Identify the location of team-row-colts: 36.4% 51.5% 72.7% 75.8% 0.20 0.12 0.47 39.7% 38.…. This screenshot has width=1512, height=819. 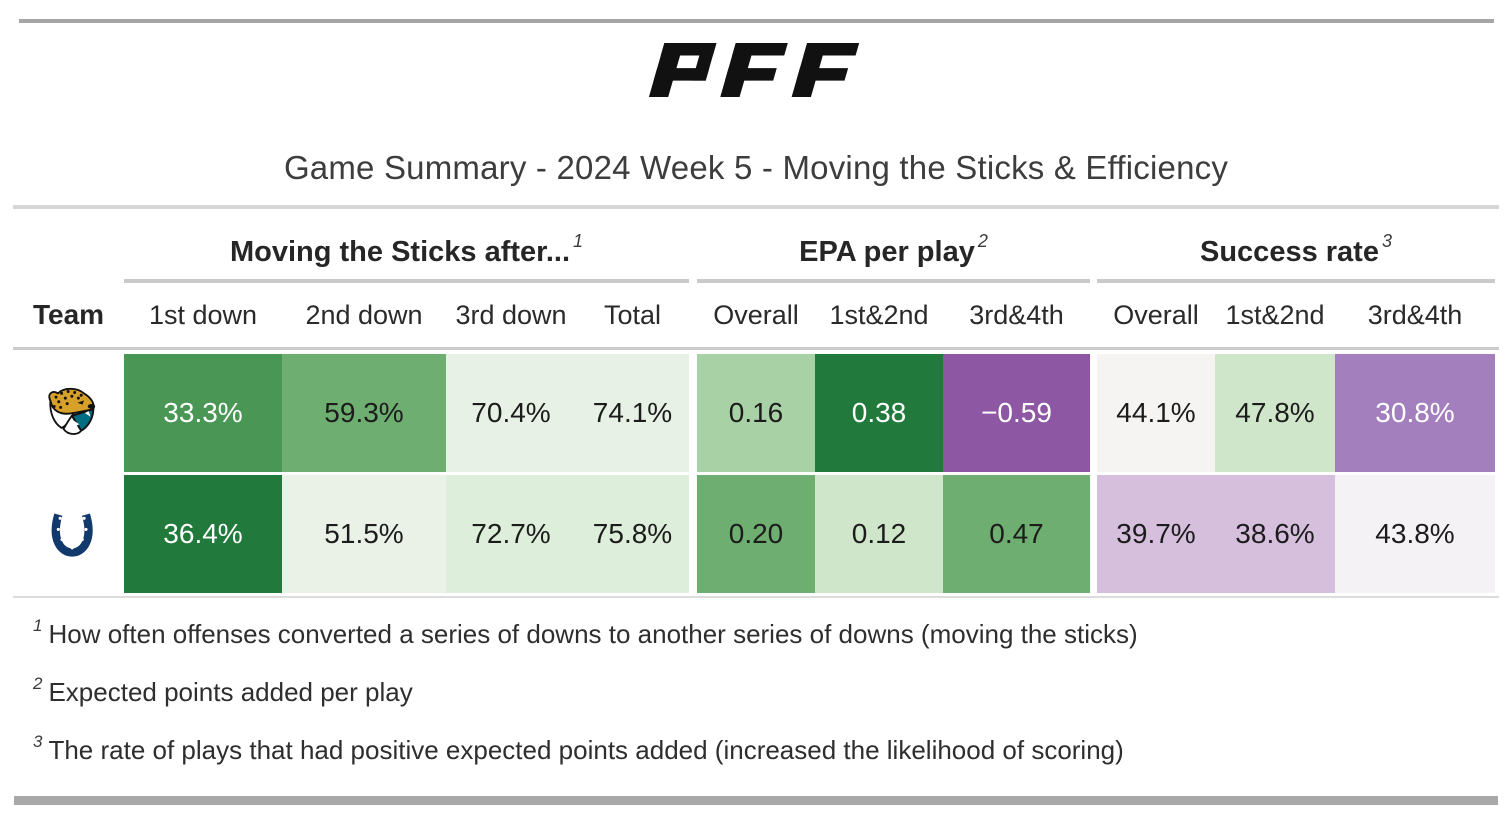
(757, 534).